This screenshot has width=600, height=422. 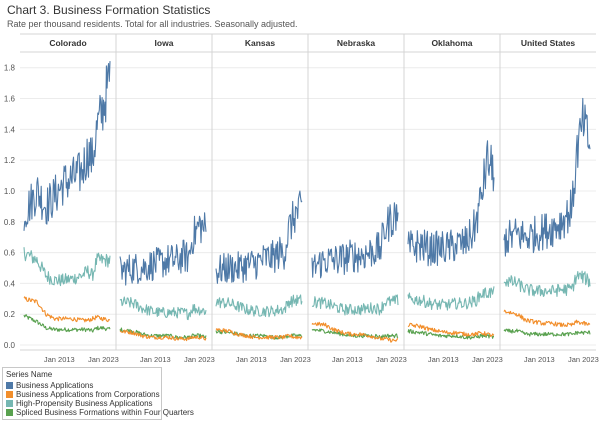 I want to click on panel-header-nebraska: Nebraska, so click(x=356, y=43).